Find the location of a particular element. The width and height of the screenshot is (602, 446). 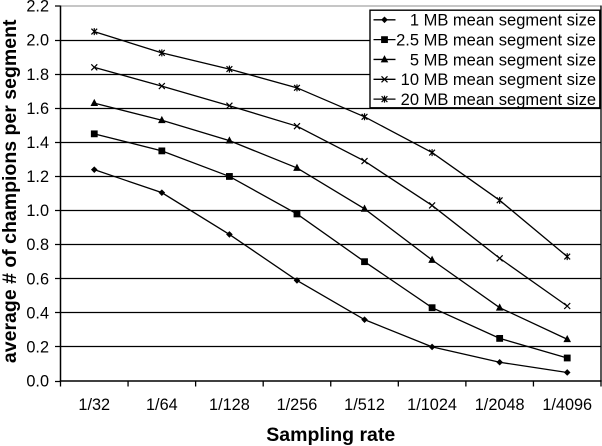

svg-text: 1/32 is located at coordinates (94, 405).